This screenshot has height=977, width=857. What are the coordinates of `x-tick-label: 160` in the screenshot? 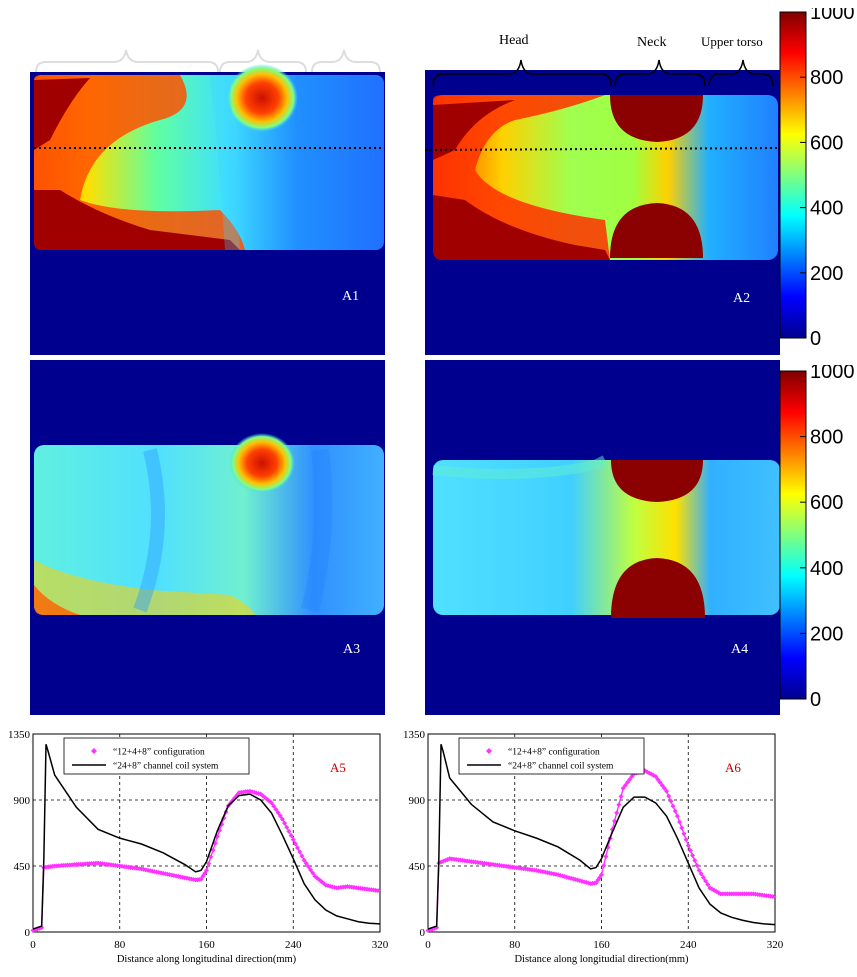 It's located at (206, 945).